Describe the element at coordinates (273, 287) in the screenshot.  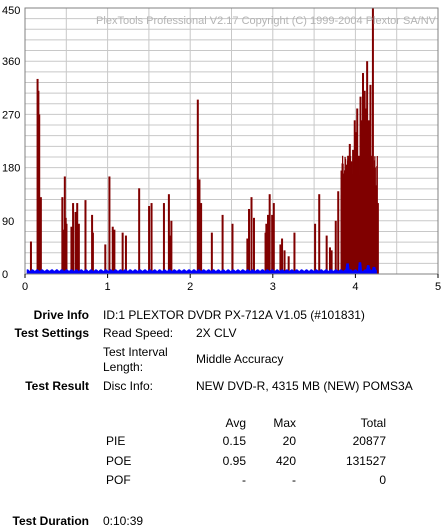
I see `x-tick-label: 3` at that location.